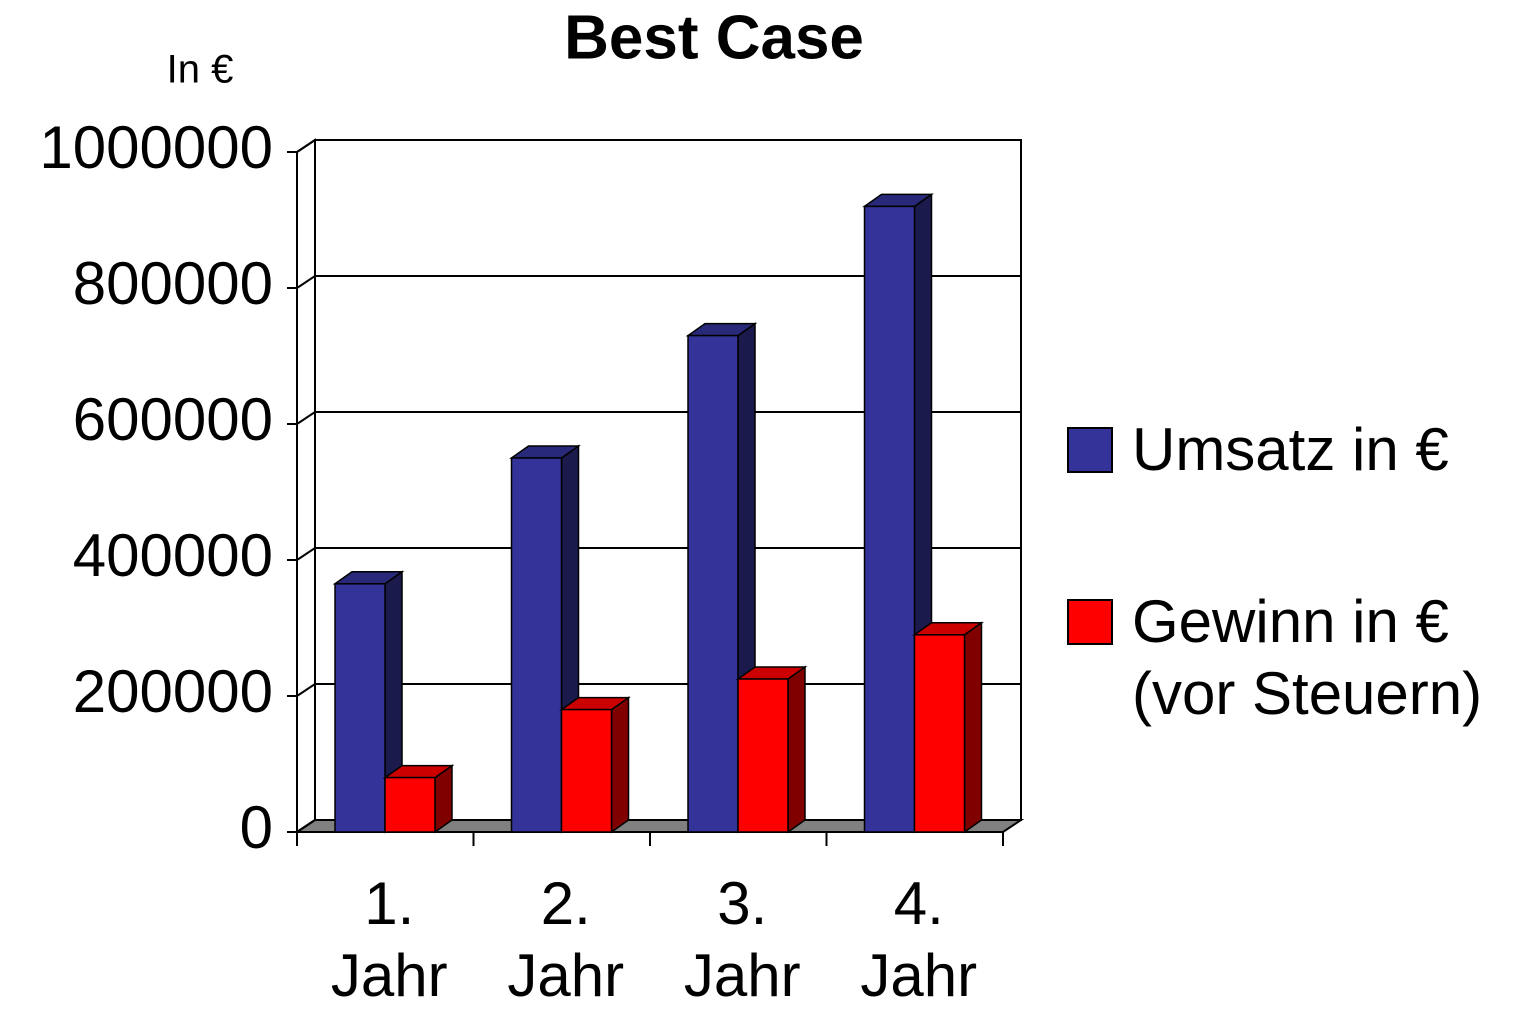 This screenshot has height=1015, width=1533. What do you see at coordinates (156, 147) in the screenshot?
I see `y-tick-label: 1000000` at bounding box center [156, 147].